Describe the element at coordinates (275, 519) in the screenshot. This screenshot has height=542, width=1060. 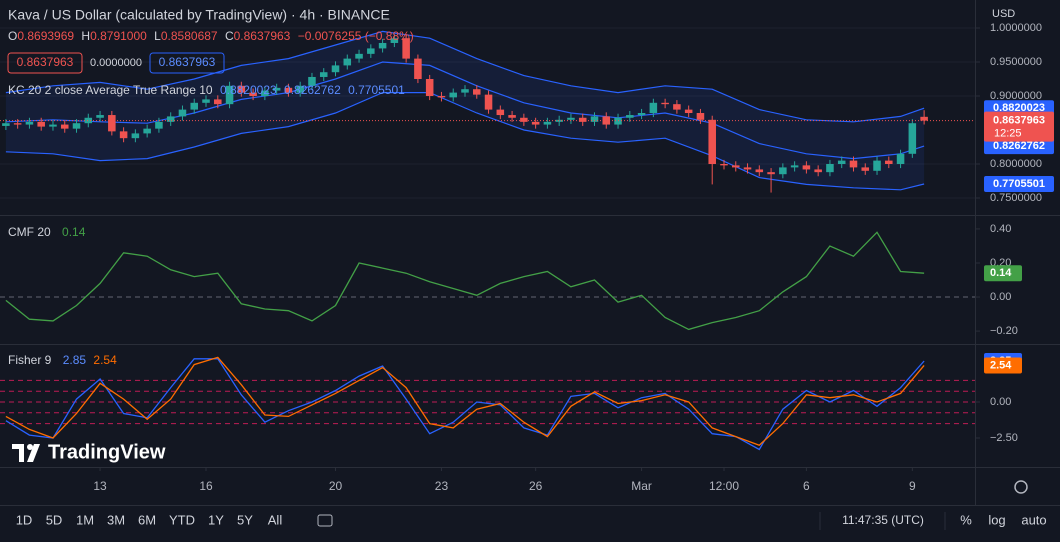
I see `range-button: All` at that location.